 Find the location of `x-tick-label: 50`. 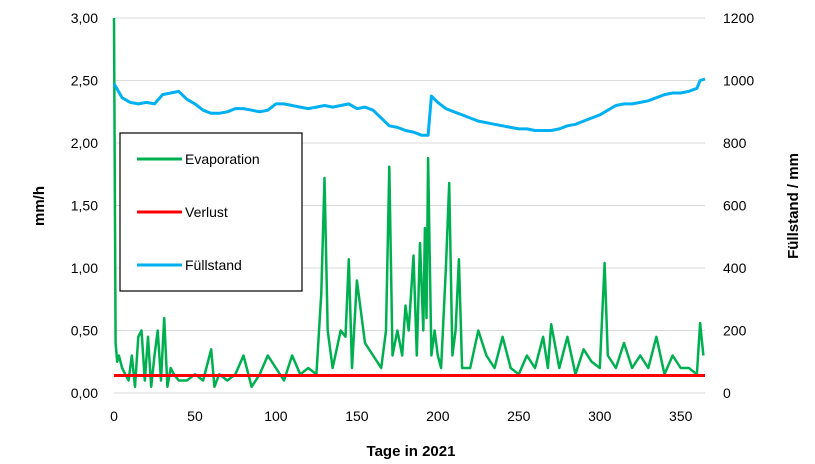

x-tick-label: 50 is located at coordinates (195, 416).